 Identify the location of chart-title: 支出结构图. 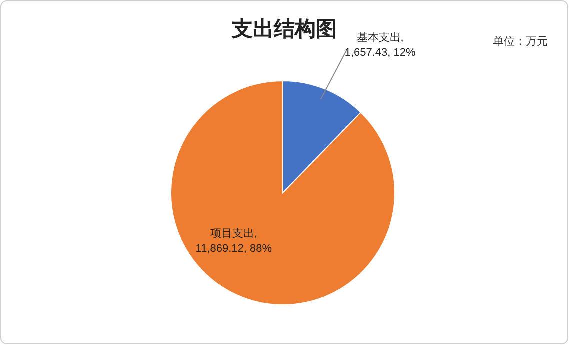
(284, 29).